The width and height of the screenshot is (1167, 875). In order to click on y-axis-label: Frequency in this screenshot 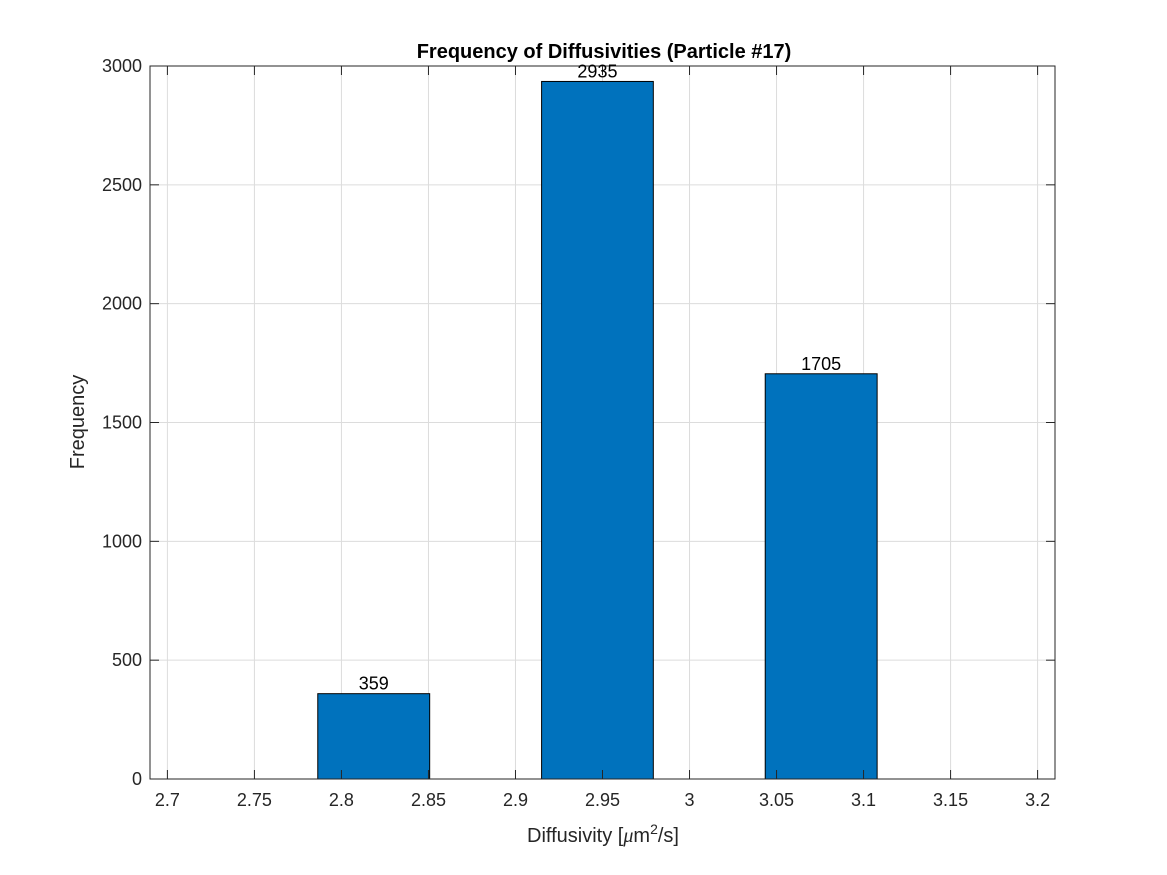, I will do `click(78, 422)`.